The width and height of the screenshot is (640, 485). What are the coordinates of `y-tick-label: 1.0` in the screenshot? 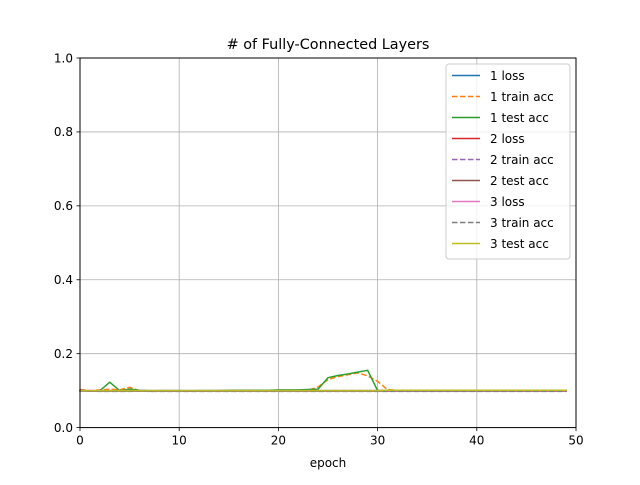 It's located at (63, 58).